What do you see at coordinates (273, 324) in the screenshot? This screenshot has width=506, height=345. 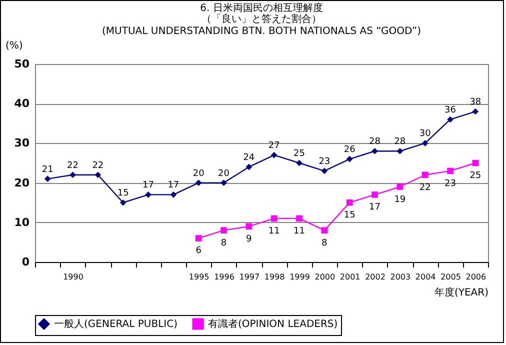 I see `legend-label: 有識者(OPINION LEADERS)` at bounding box center [273, 324].